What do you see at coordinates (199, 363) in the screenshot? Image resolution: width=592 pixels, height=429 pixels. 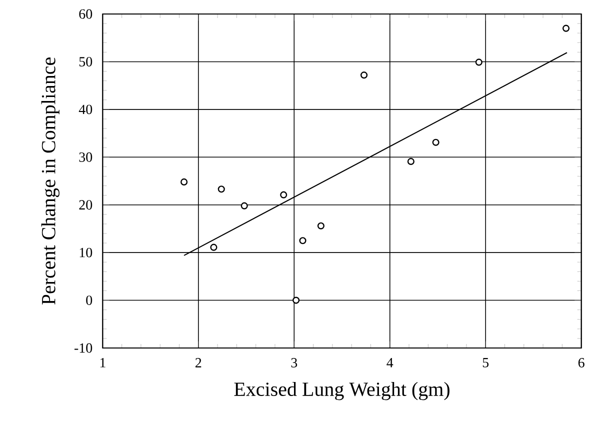 I see `x-tick-label: 2` at bounding box center [199, 363].